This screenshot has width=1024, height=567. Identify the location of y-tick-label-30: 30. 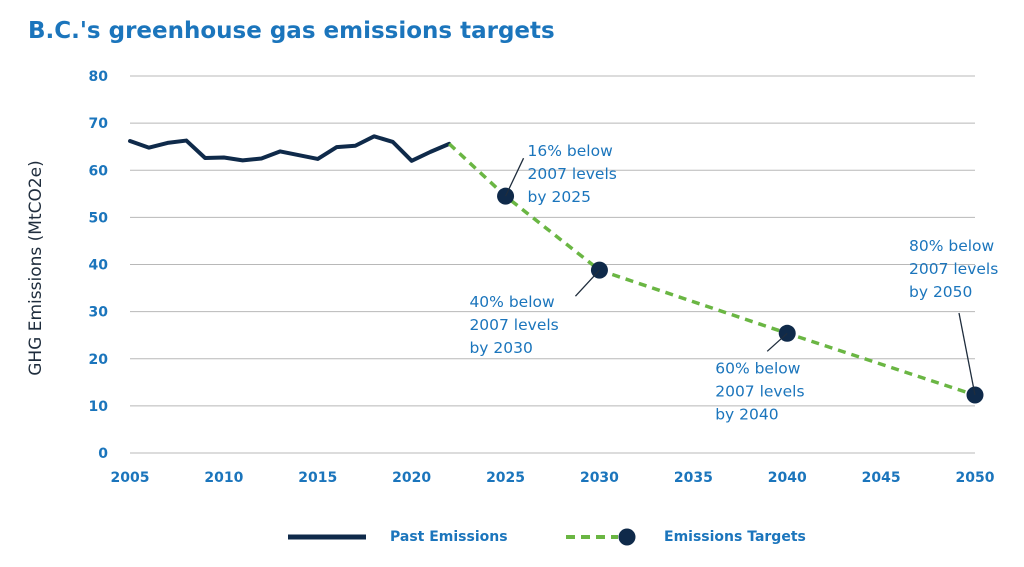
(99, 313).